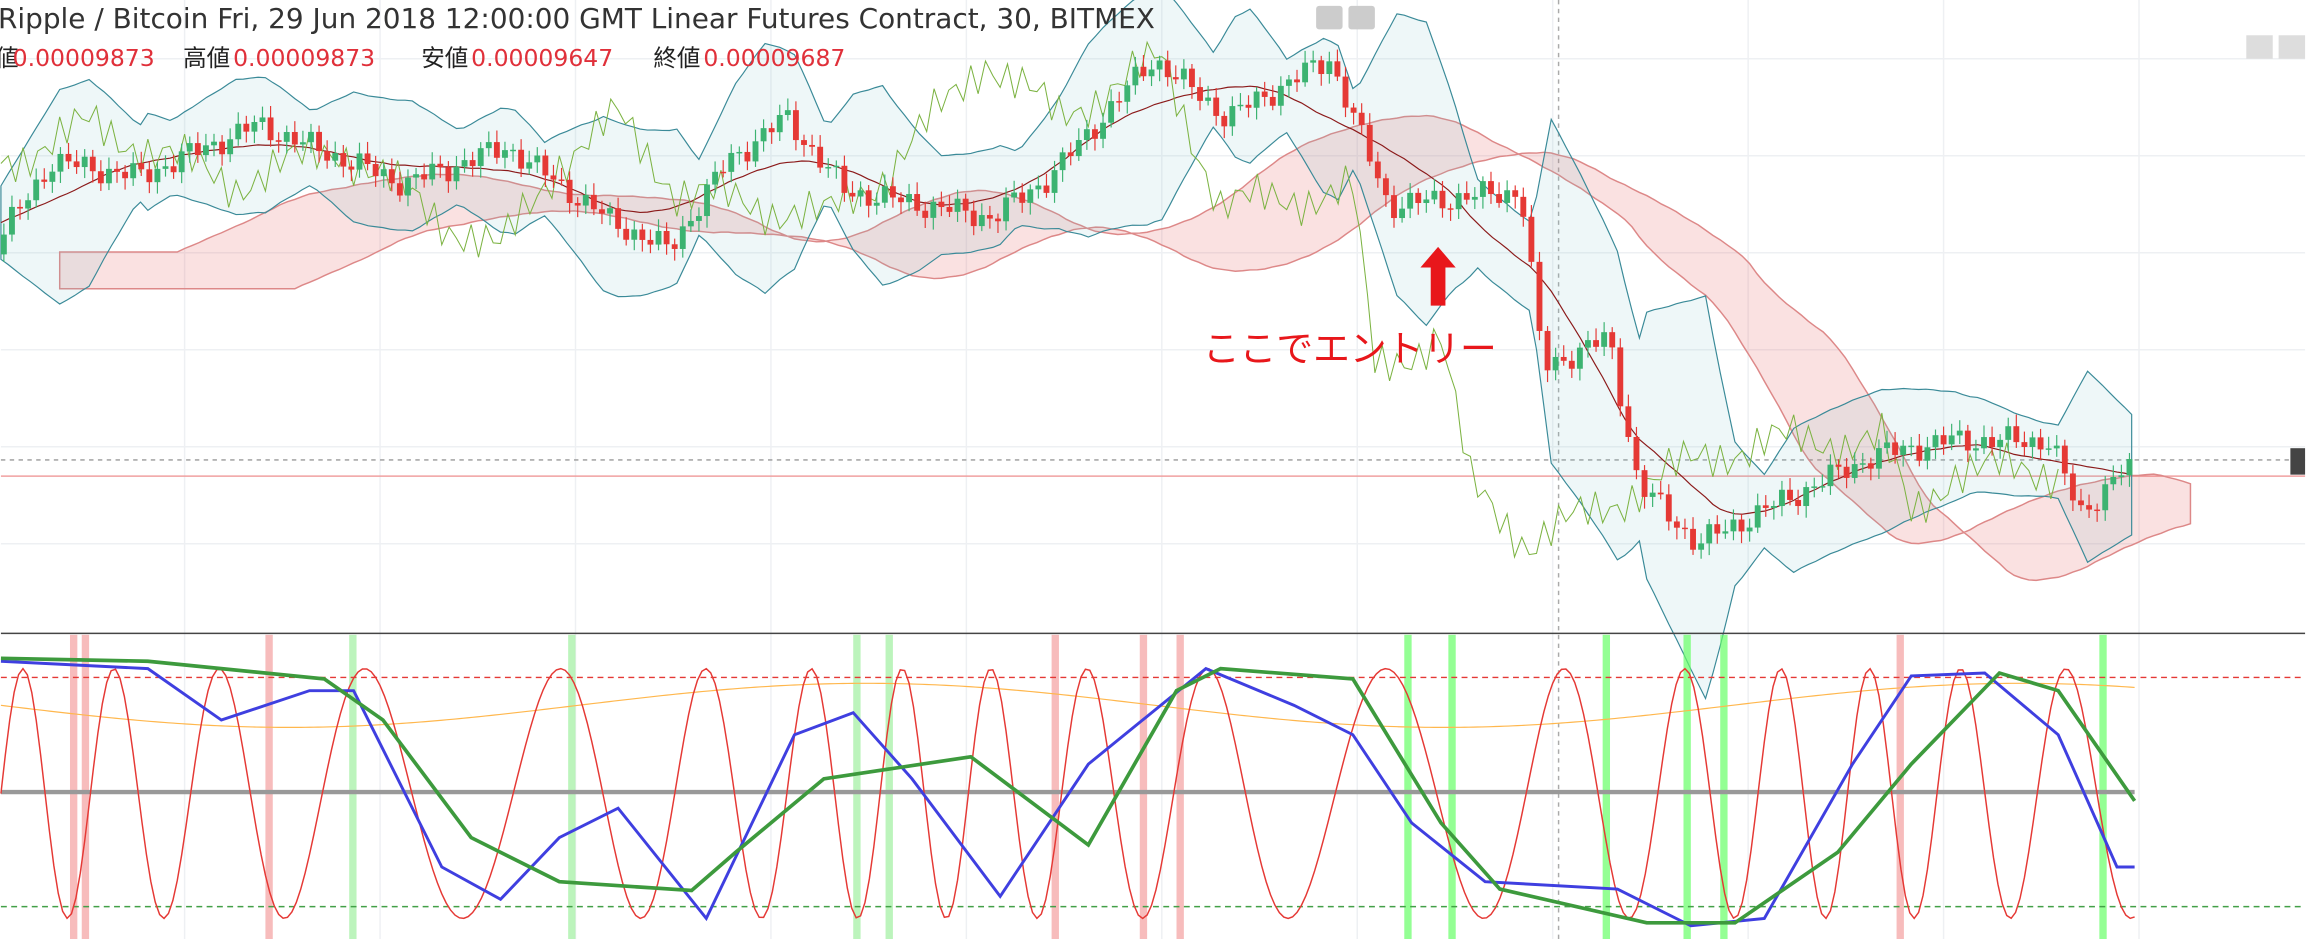 This screenshot has width=2306, height=939. Describe the element at coordinates (2292, 47) in the screenshot. I see `settings-button` at that location.